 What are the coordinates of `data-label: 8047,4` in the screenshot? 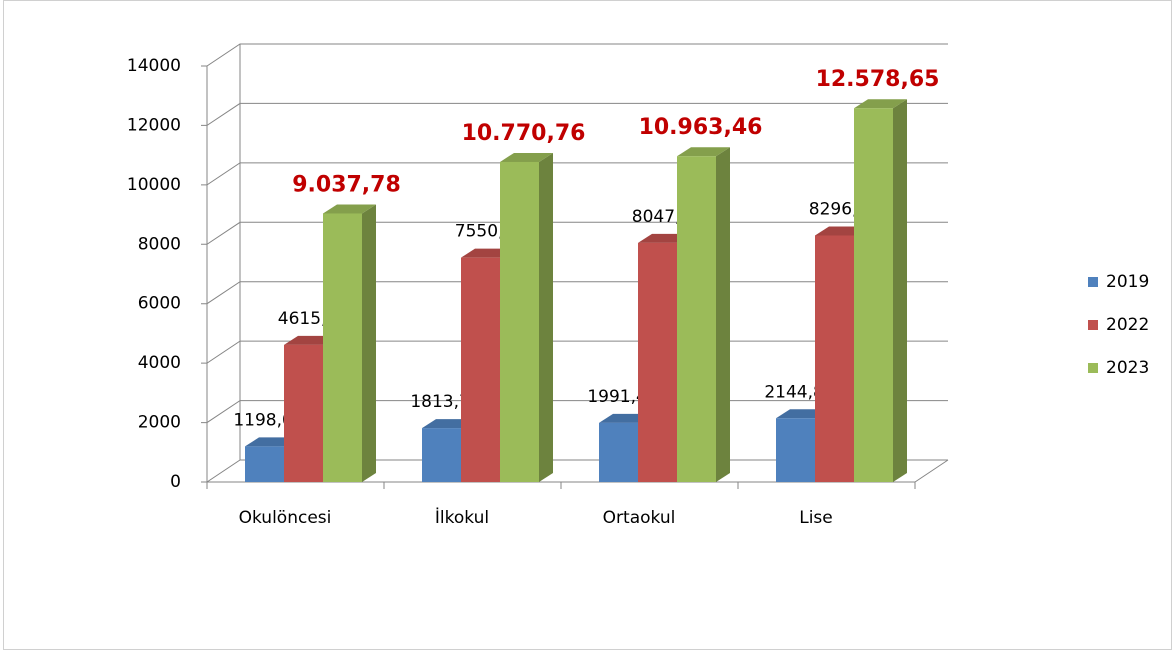 It's located at (661, 217).